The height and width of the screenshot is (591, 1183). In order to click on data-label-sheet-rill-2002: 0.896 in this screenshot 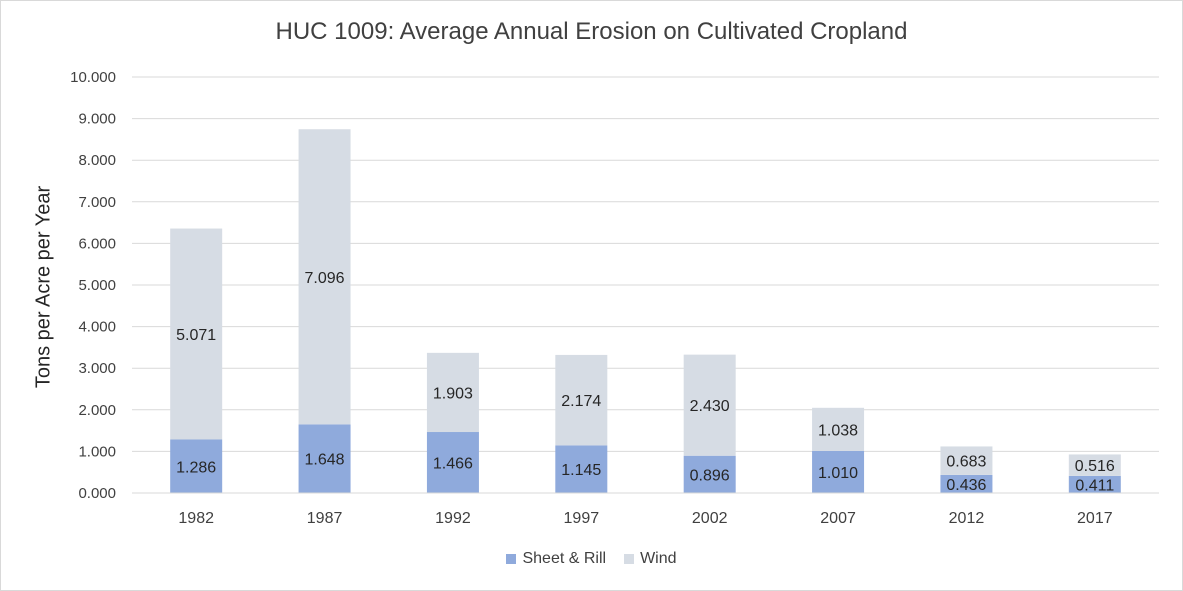, I will do `click(710, 475)`.